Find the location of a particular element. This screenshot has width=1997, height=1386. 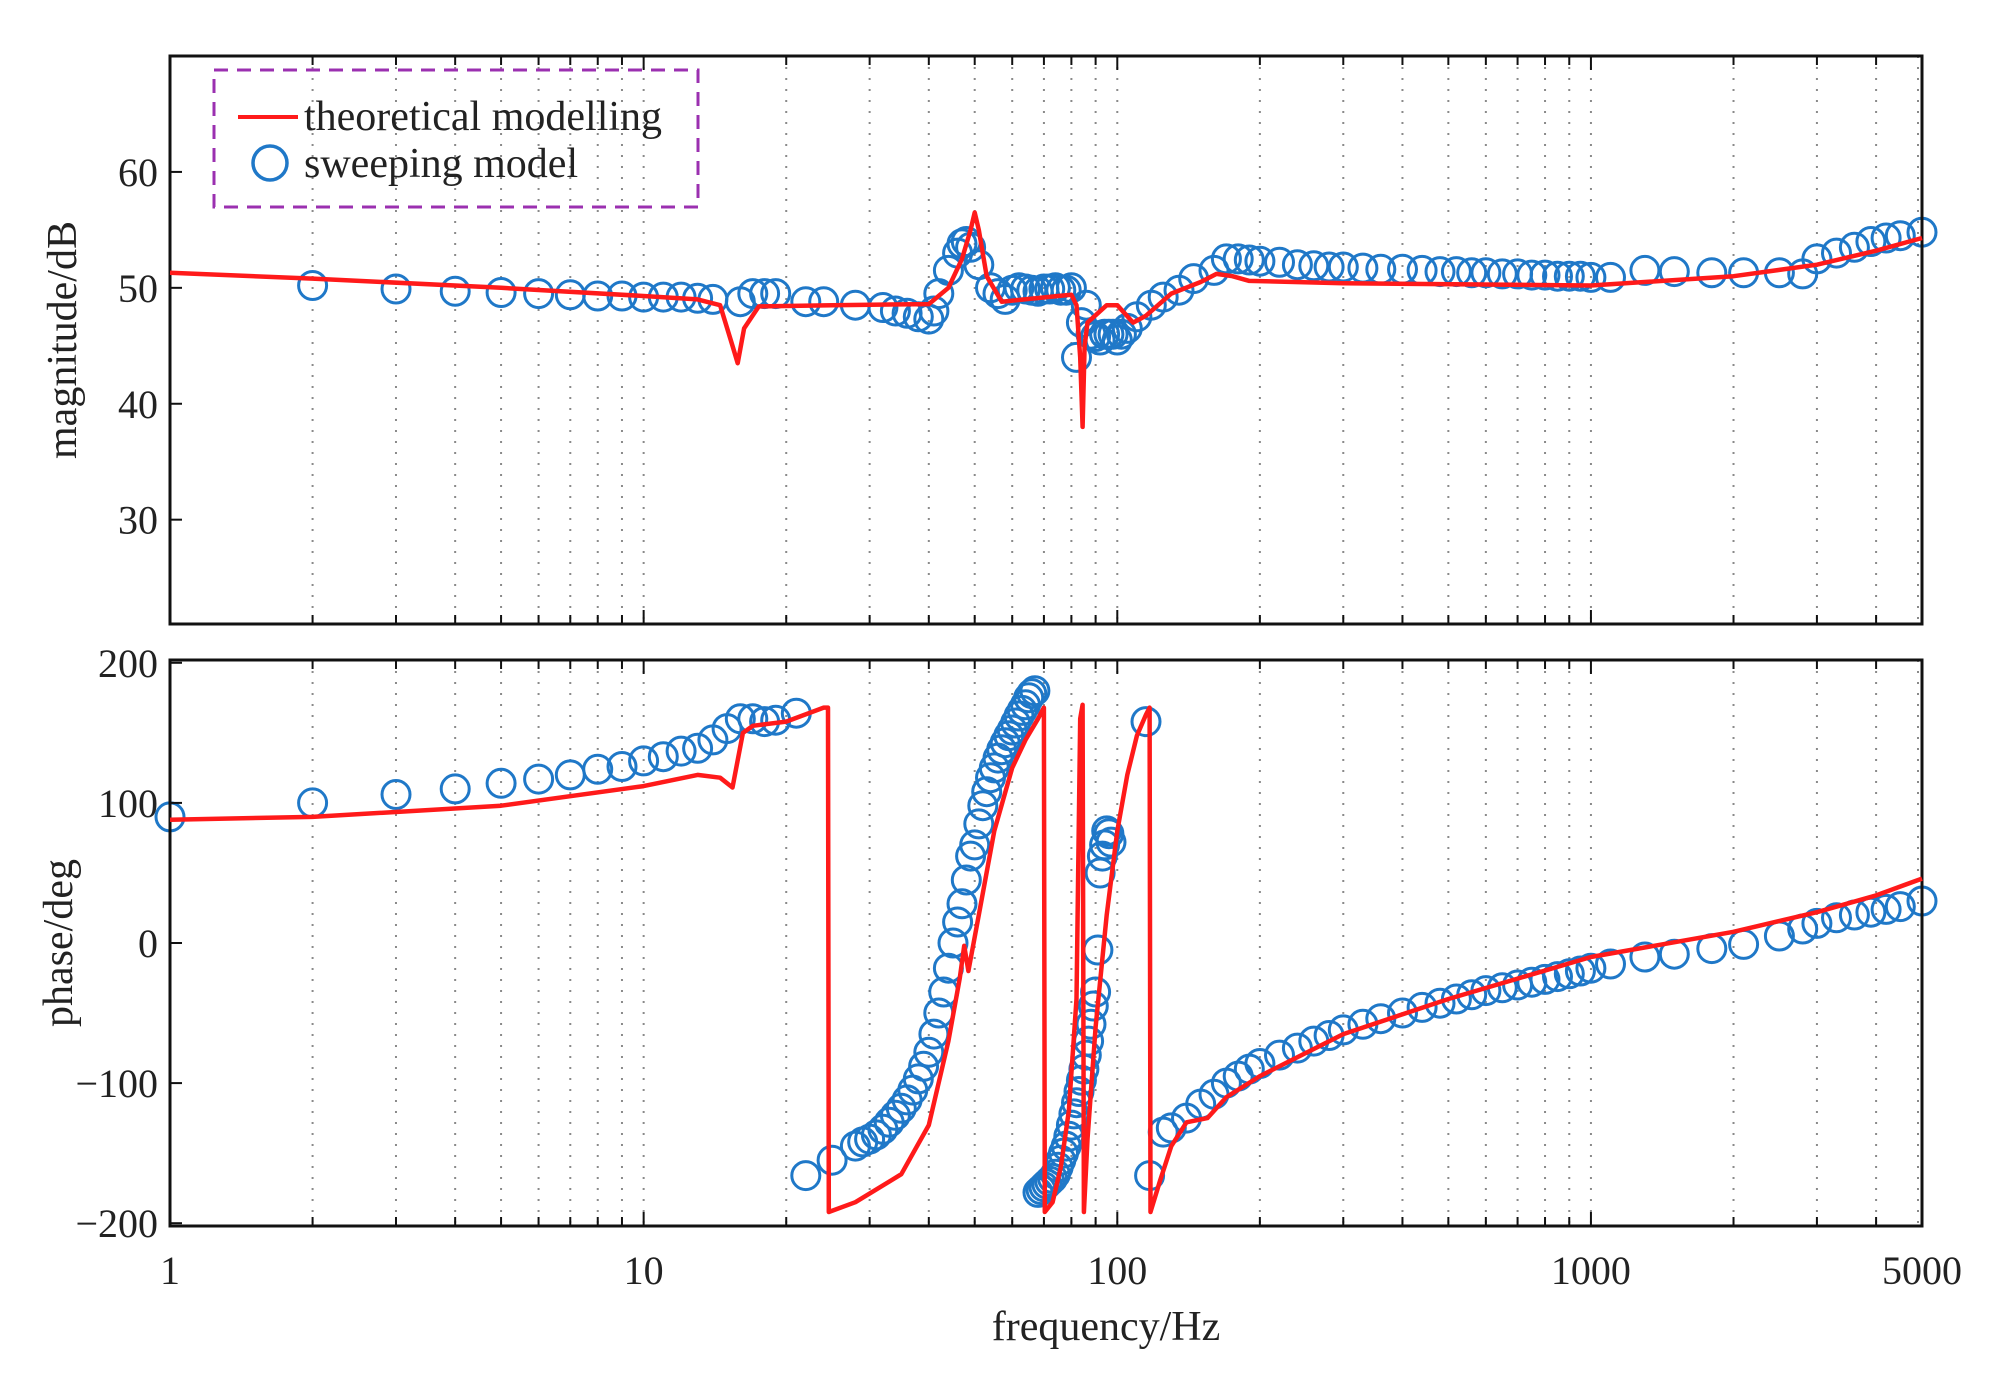

phase-ylabel: phase/deg is located at coordinates (59, 943).